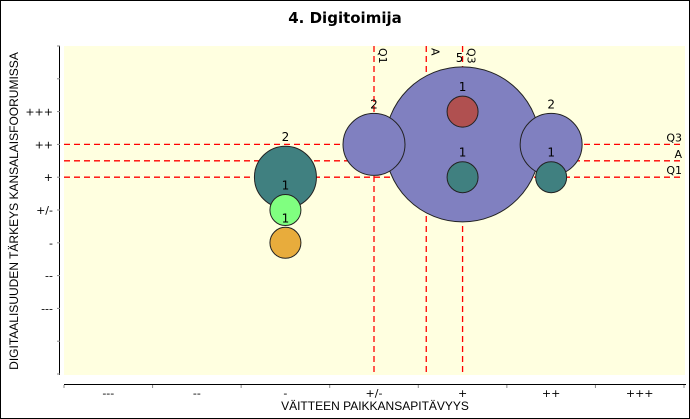 The image size is (690, 419). Describe the element at coordinates (44, 144) in the screenshot. I see `y-tick-label: ++` at that location.